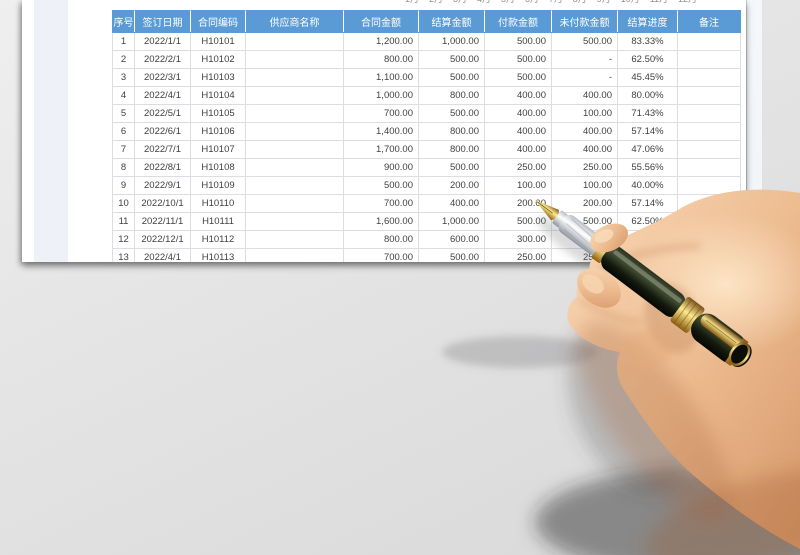 This screenshot has height=555, width=800. What do you see at coordinates (647, 77) in the screenshot?
I see `cell: 45.45%` at bounding box center [647, 77].